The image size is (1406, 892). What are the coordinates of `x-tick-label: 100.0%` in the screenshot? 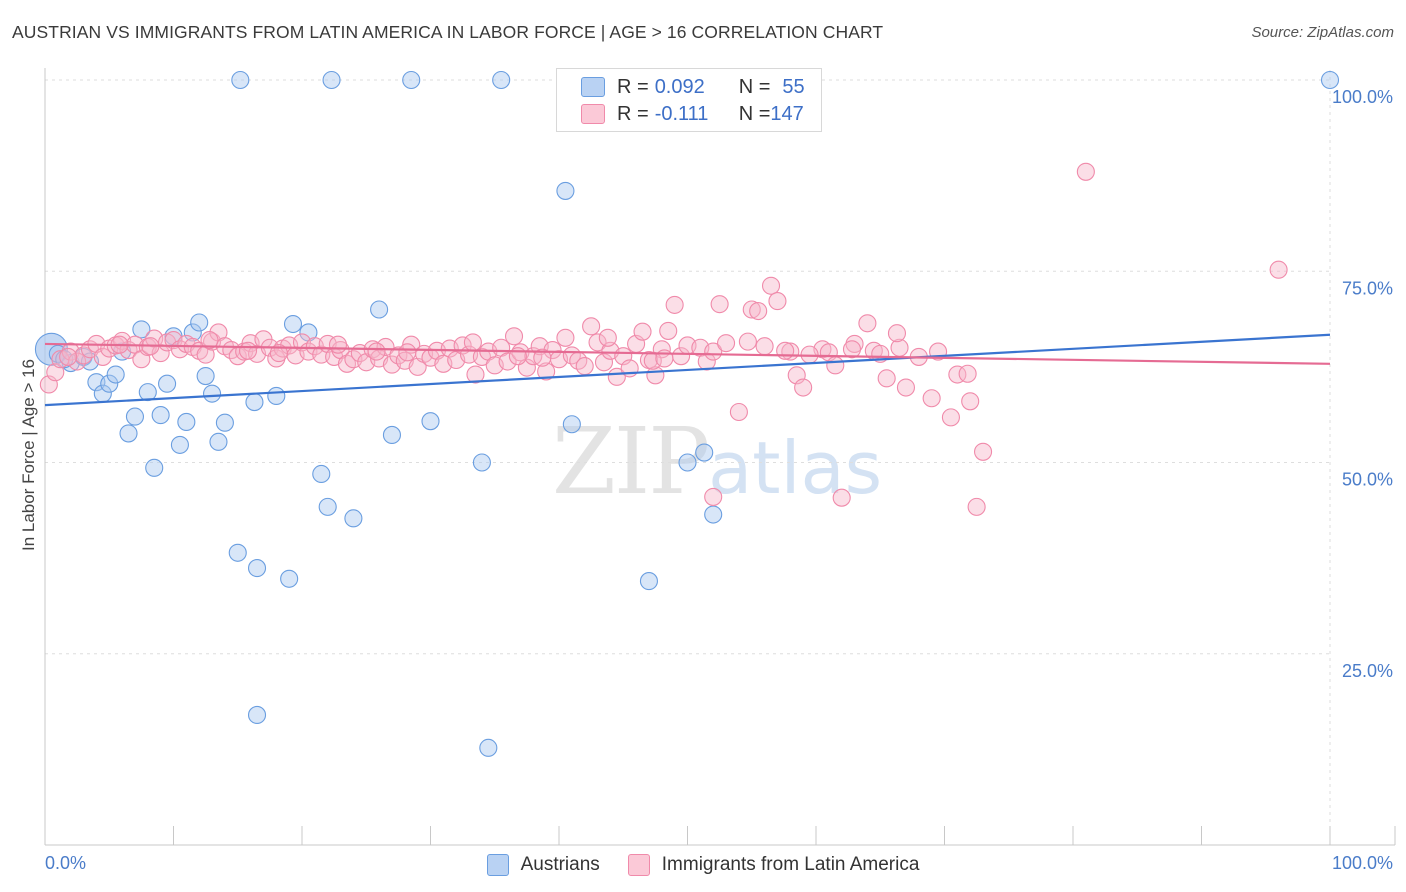 It's located at (1362, 863).